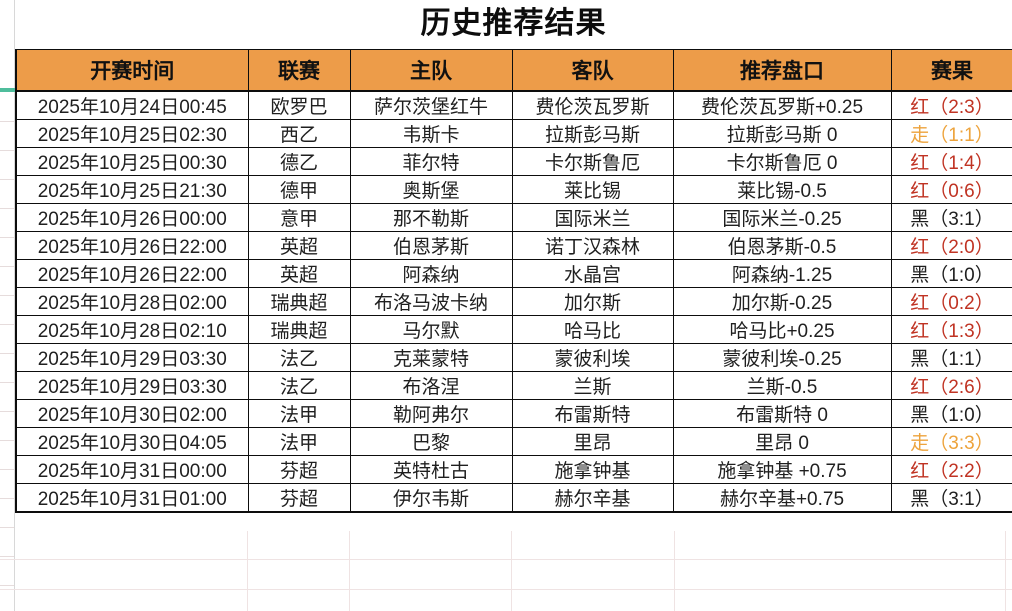 The width and height of the screenshot is (1012, 611). Describe the element at coordinates (431, 70) in the screenshot. I see `header-home: 主队` at that location.